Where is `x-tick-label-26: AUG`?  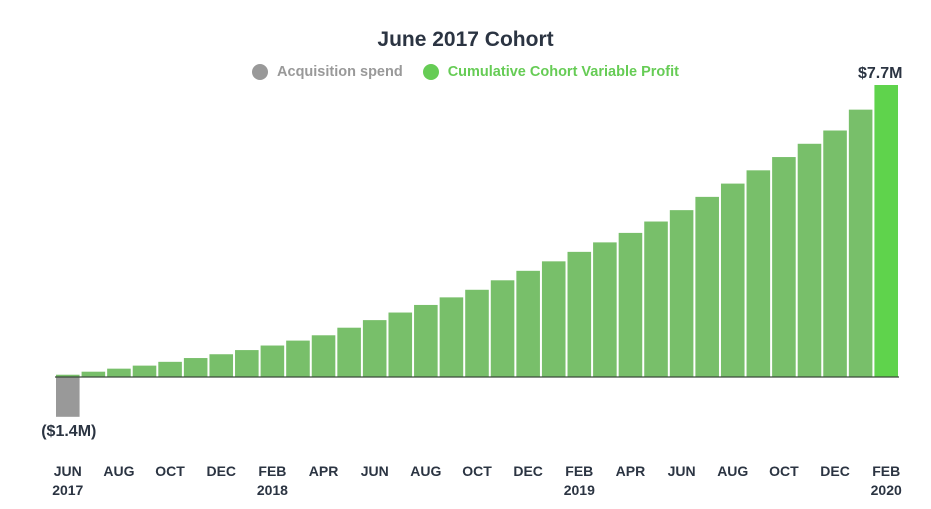 x-tick-label-26: AUG is located at coordinates (732, 471).